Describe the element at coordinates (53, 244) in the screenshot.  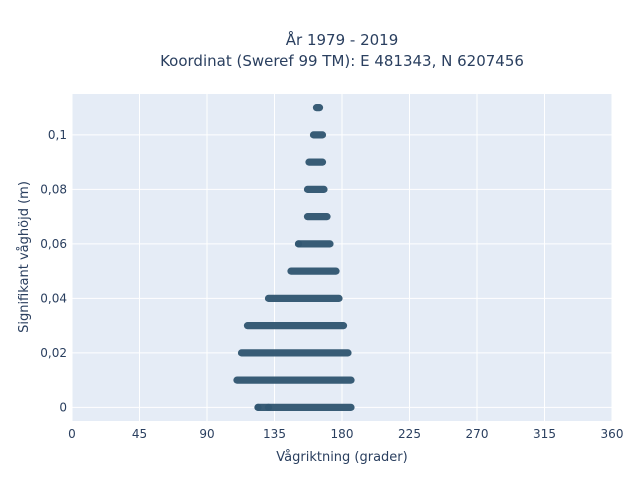
I see `y-tick-label: 0,06` at that location.